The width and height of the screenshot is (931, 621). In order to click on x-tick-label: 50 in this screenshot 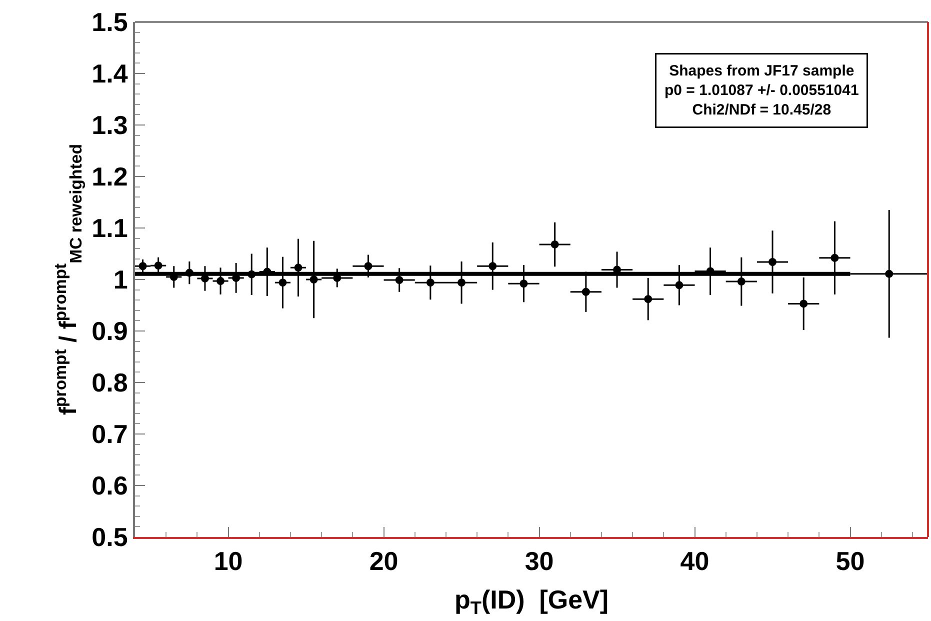, I will do `click(850, 561)`.